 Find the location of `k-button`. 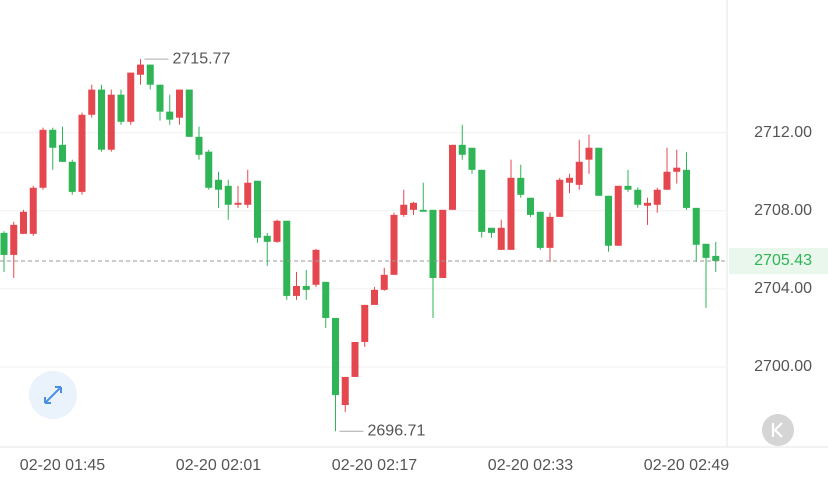

k-button is located at coordinates (778, 430).